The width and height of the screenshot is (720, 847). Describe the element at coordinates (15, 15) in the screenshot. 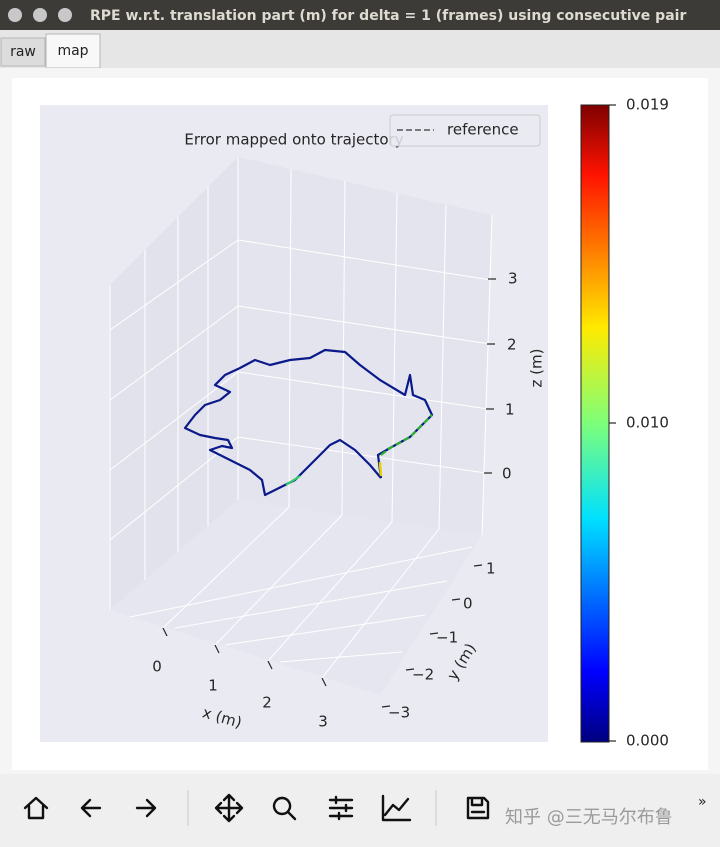

I see `close-button` at that location.